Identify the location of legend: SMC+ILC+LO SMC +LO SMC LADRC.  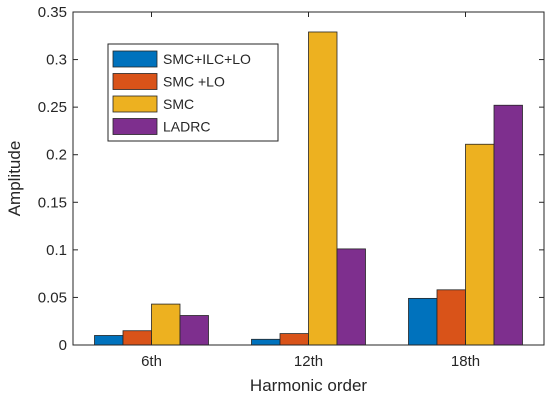
(193, 92).